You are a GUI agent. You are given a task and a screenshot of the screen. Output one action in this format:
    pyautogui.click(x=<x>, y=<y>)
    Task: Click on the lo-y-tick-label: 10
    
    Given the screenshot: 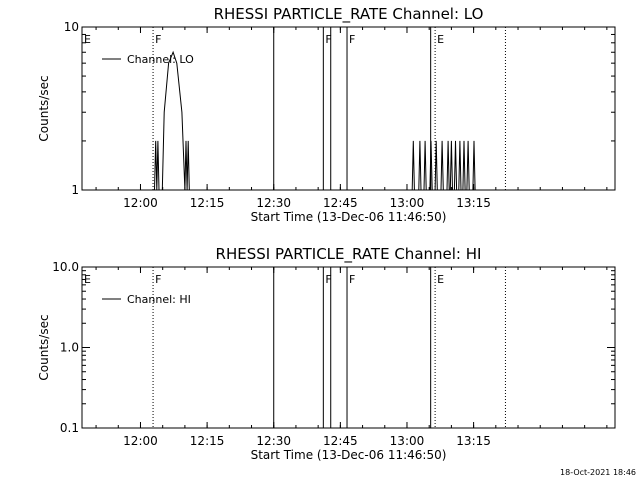 What is the action you would take?
    pyautogui.click(x=71, y=27)
    